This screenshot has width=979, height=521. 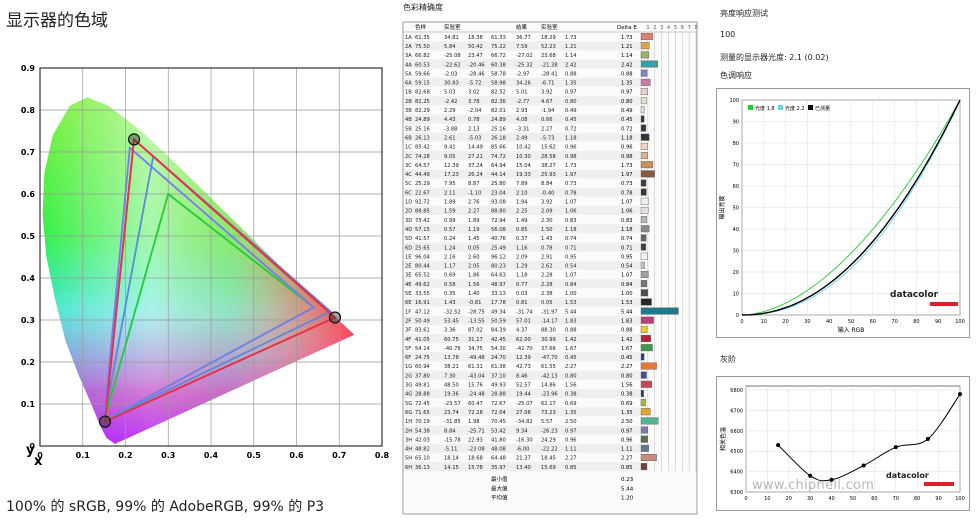 What do you see at coordinates (874, 499) in the screenshot?
I see `gray-x-tick: 60` at bounding box center [874, 499].